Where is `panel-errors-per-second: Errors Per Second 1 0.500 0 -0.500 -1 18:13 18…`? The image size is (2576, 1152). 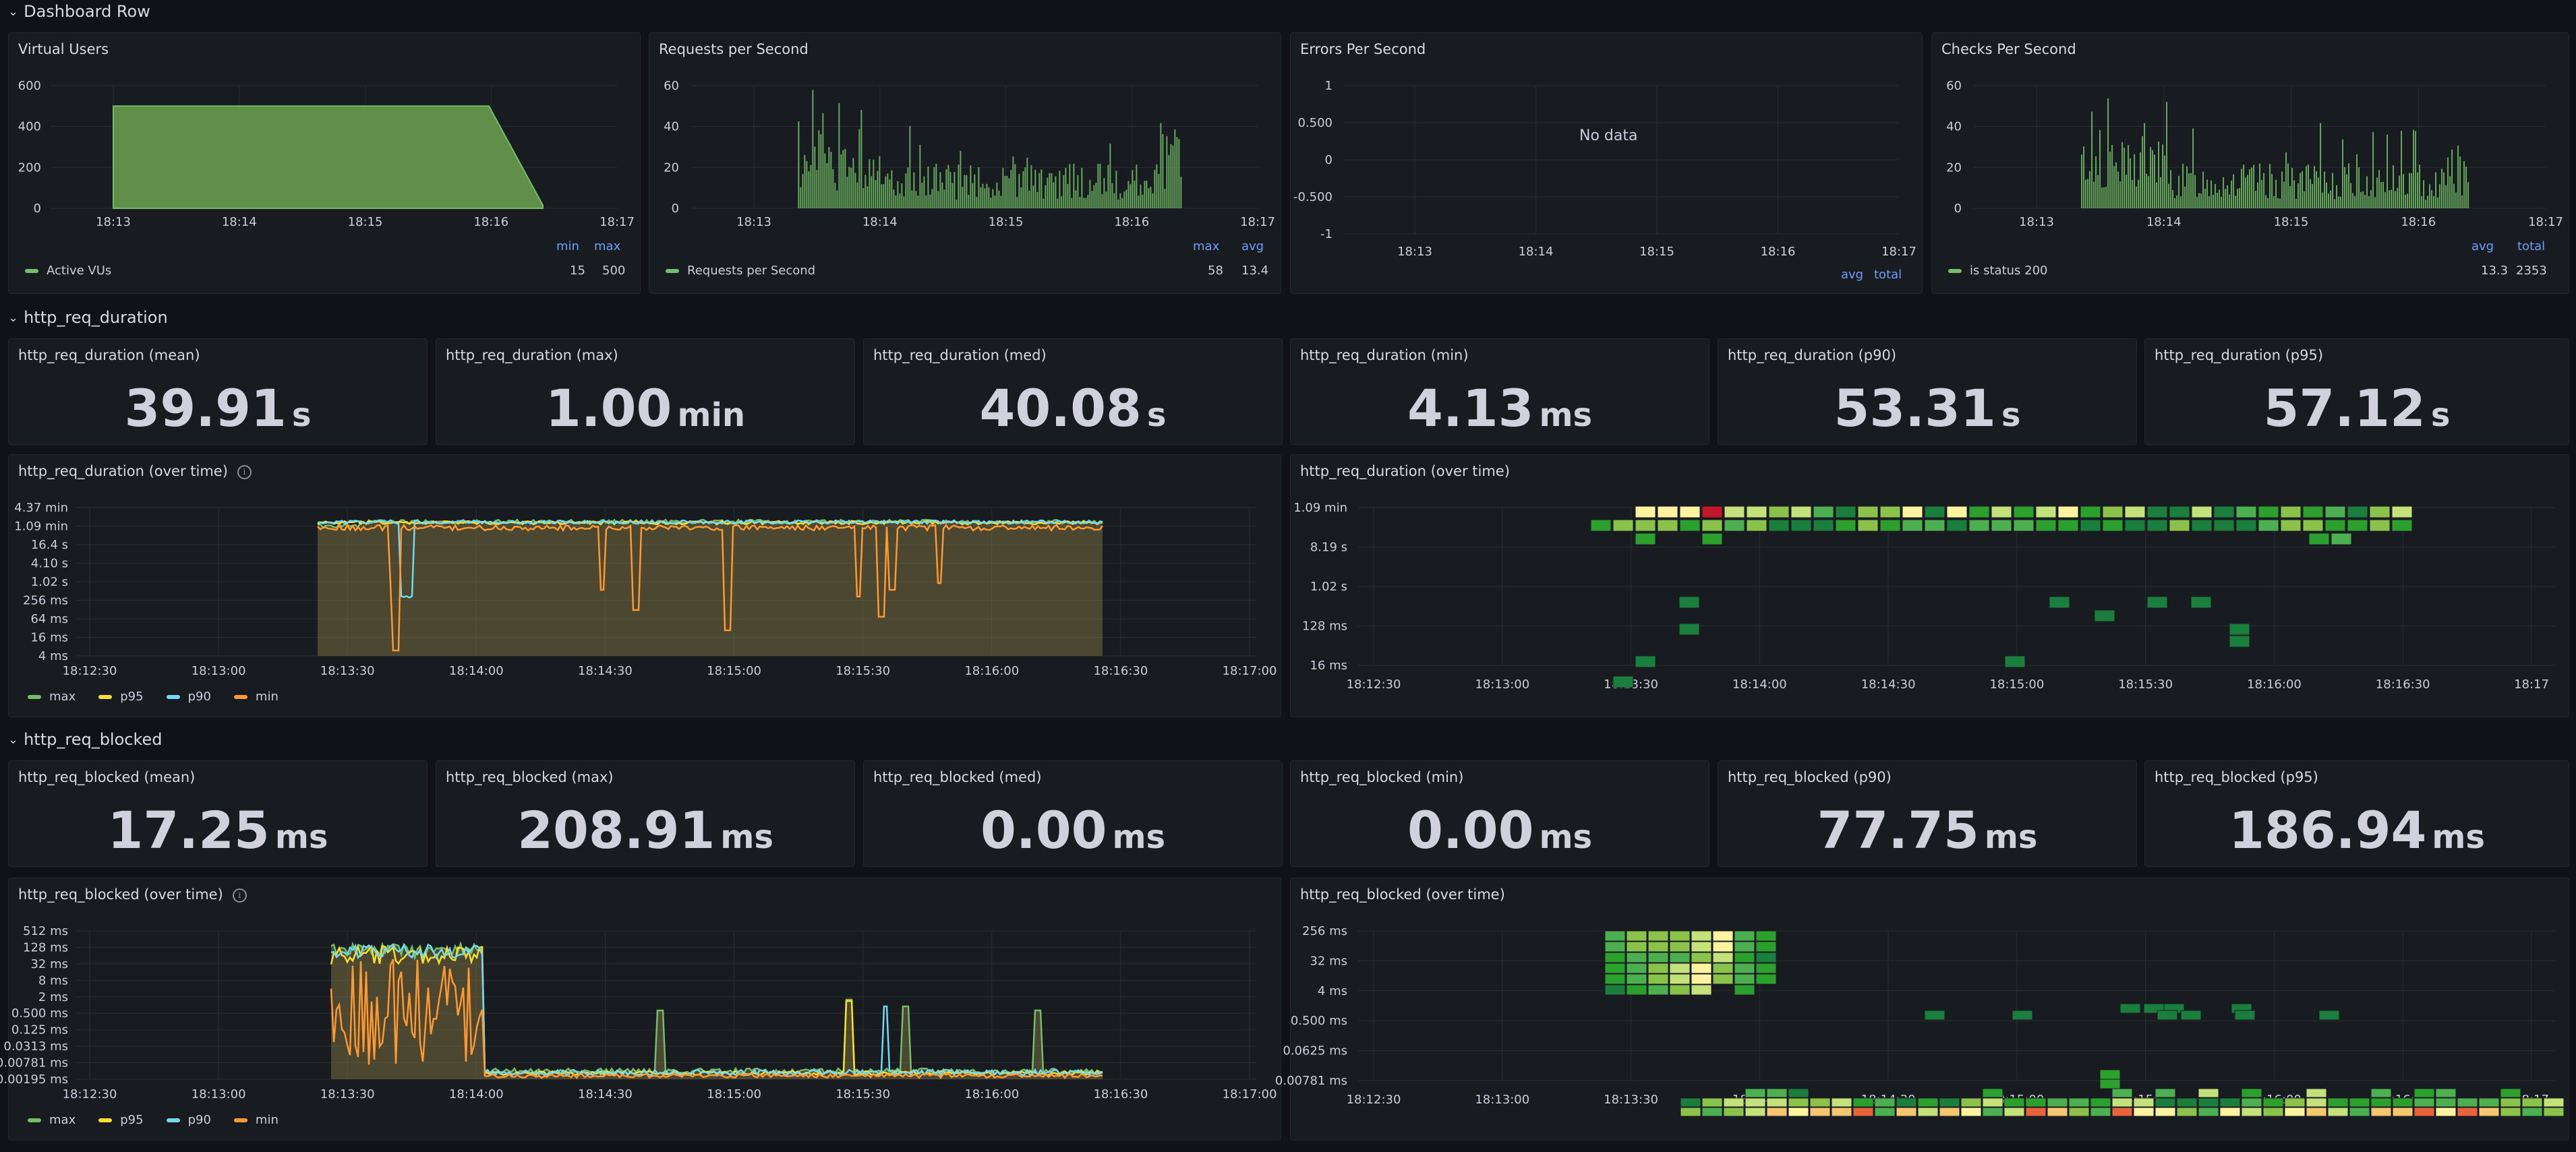
panel-errors-per-second: Errors Per Second 1 0.500 0 -0.500 -1 18:13 18… is located at coordinates (1606, 163).